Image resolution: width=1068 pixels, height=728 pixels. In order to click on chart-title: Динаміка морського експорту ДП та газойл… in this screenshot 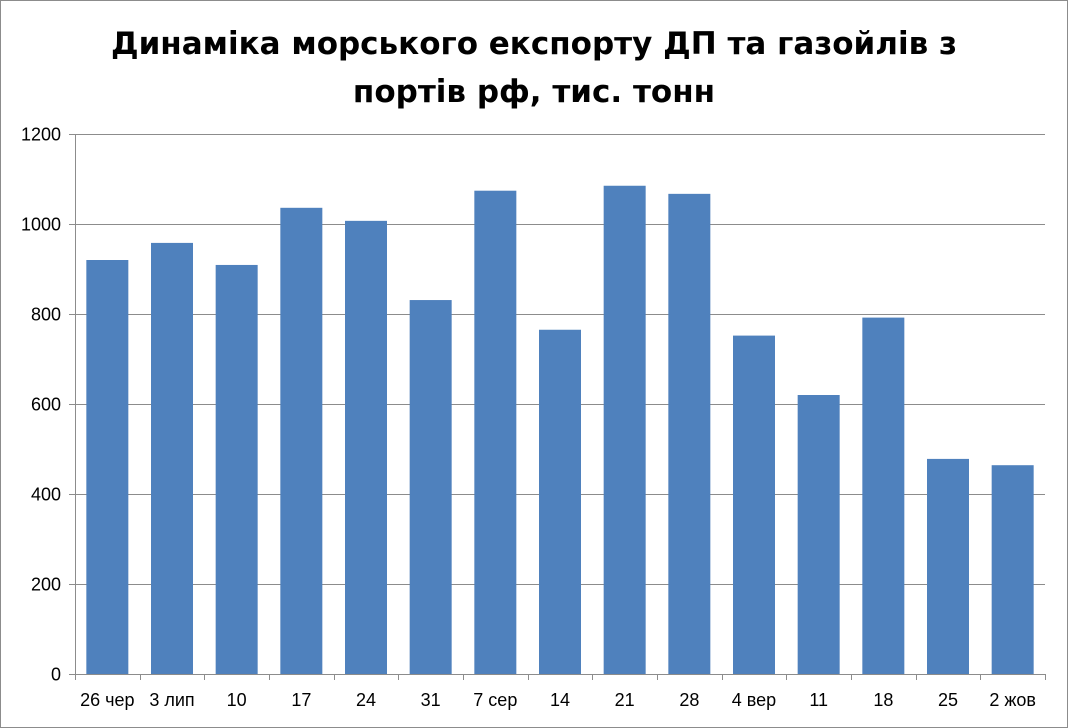, I will do `click(534, 68)`.